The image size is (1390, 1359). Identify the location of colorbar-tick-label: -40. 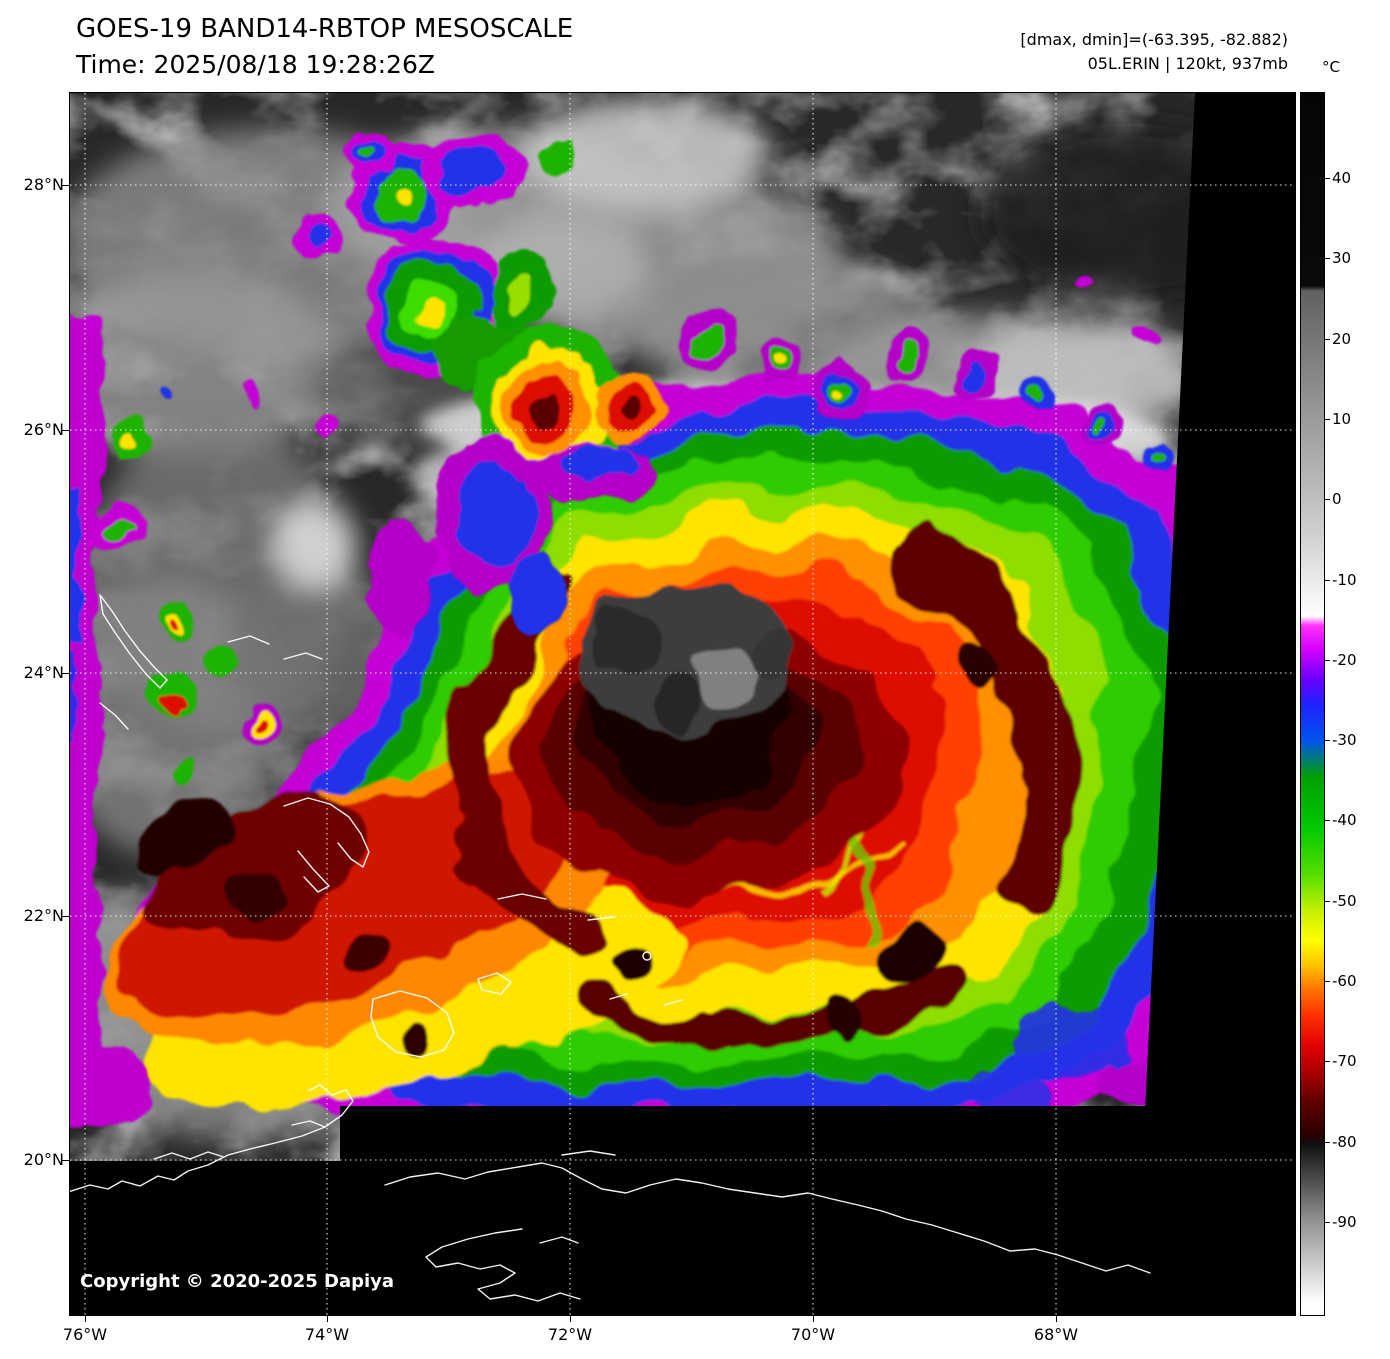
(1344, 820).